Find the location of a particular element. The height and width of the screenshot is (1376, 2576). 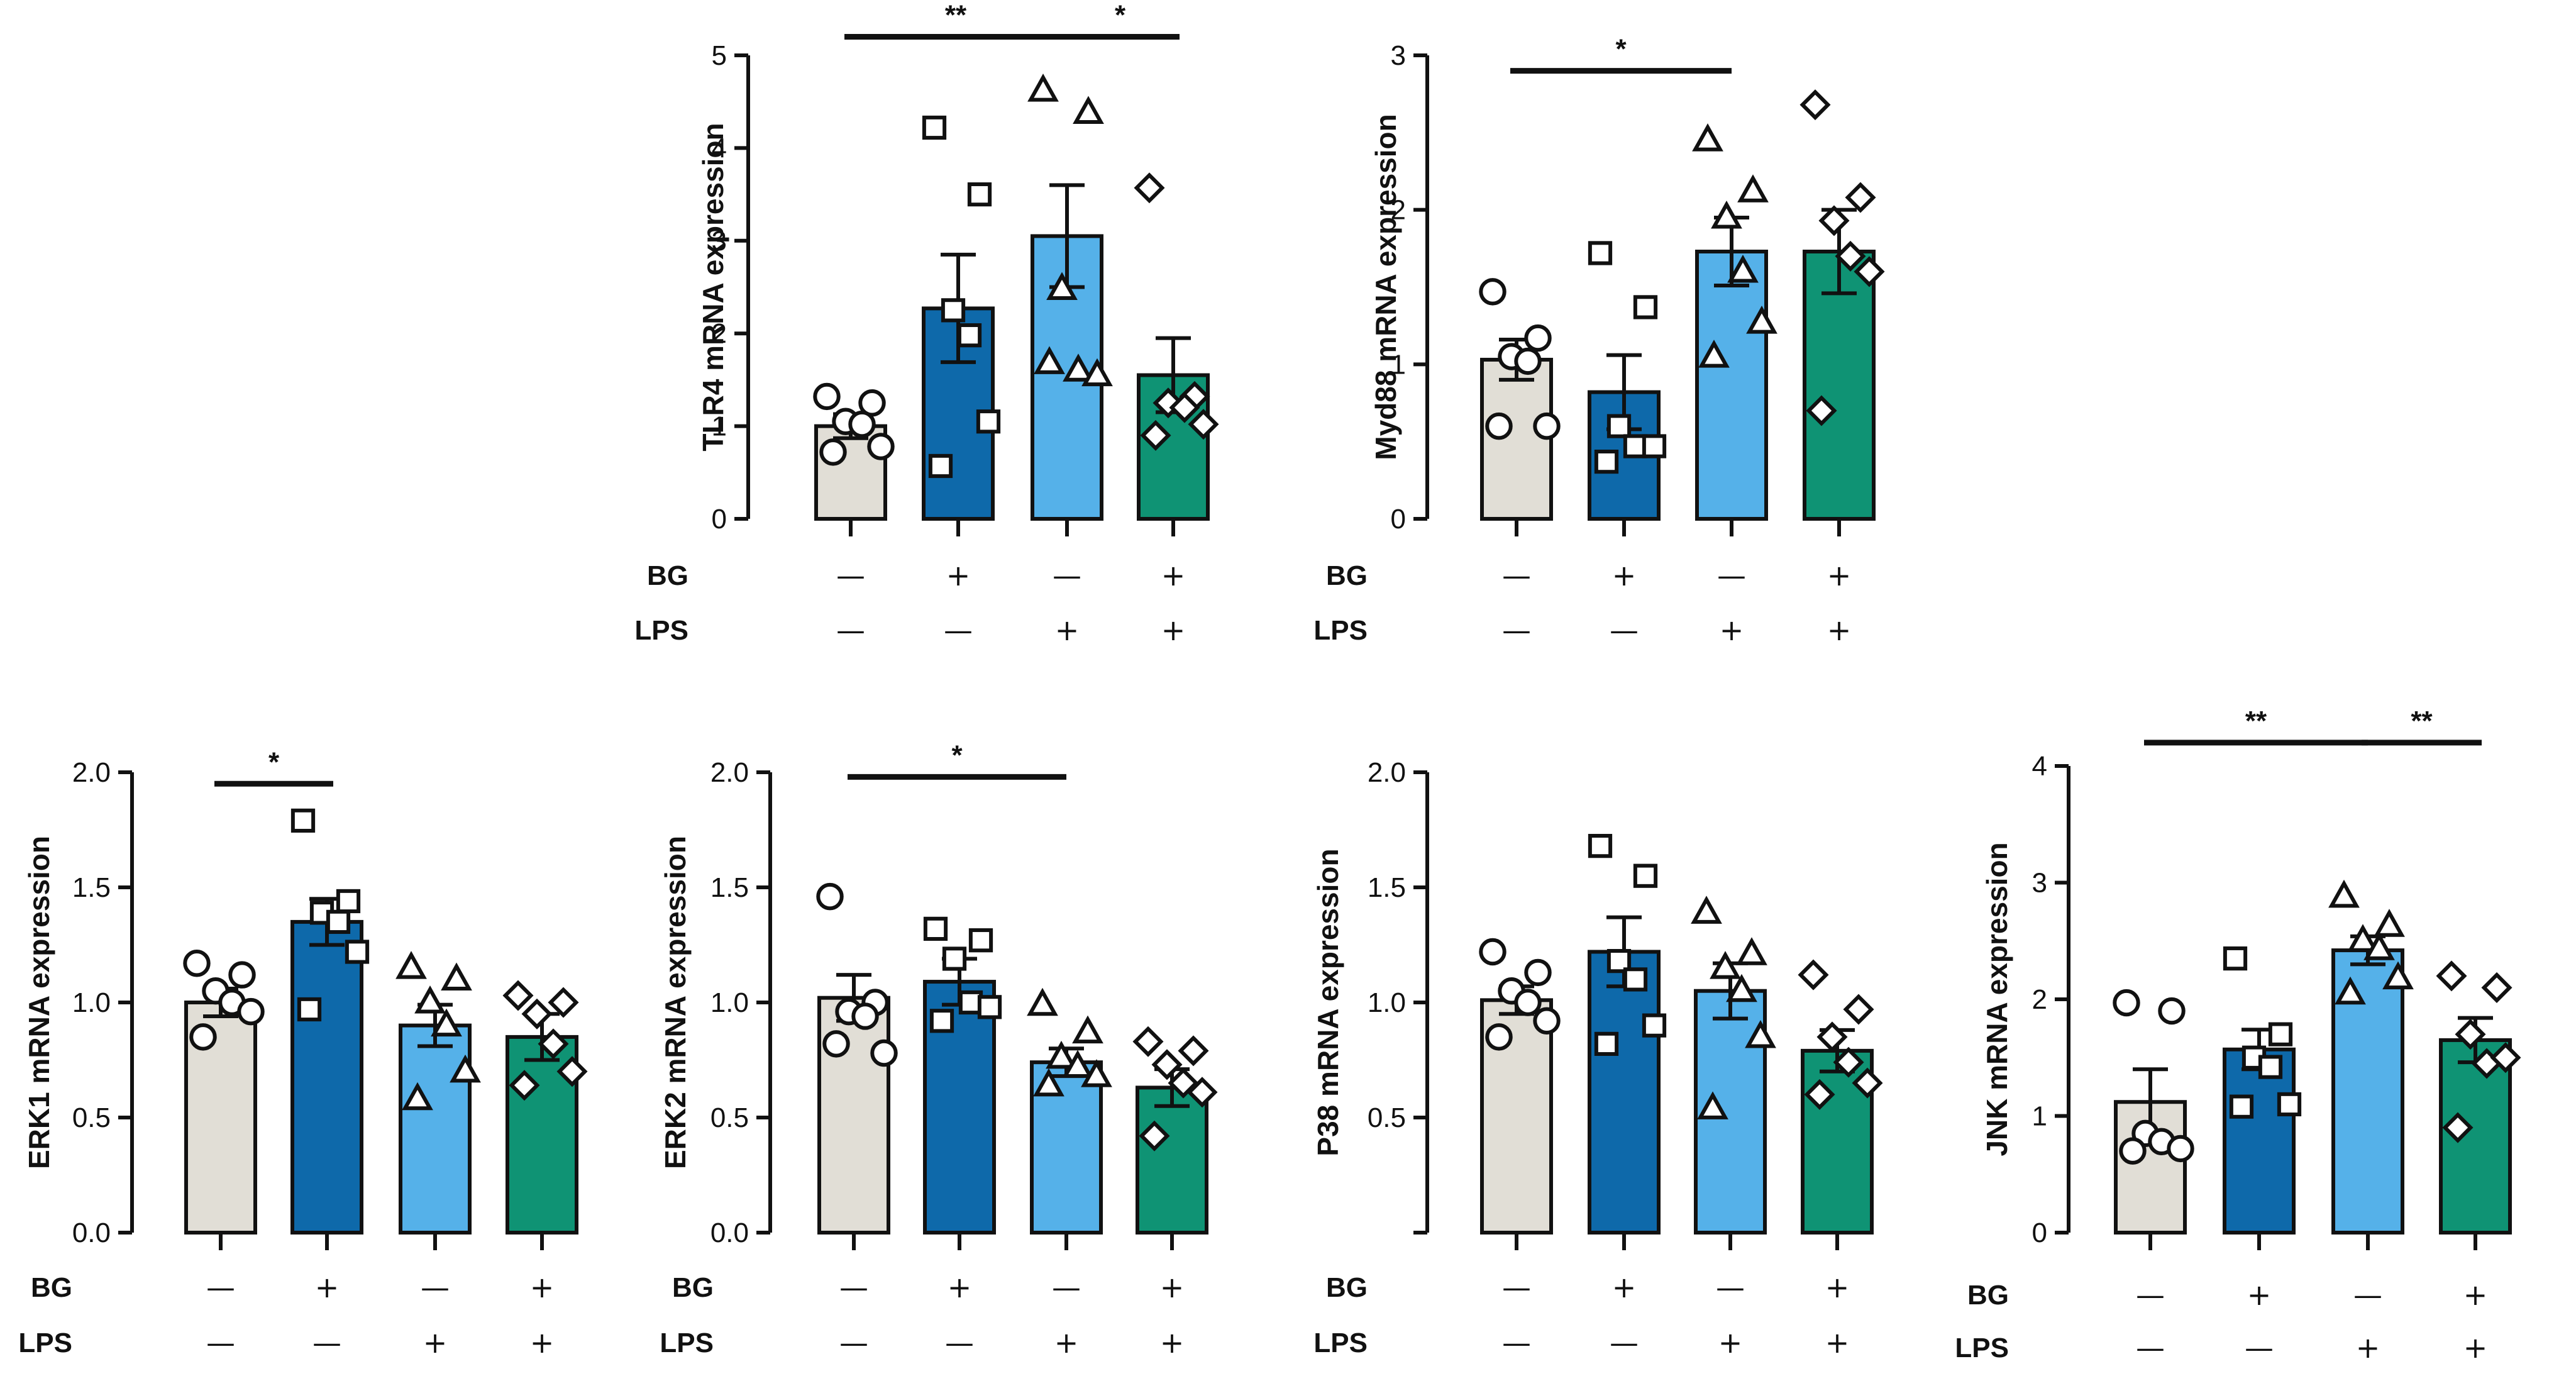

y-tick-label: 3 is located at coordinates (1398, 55).